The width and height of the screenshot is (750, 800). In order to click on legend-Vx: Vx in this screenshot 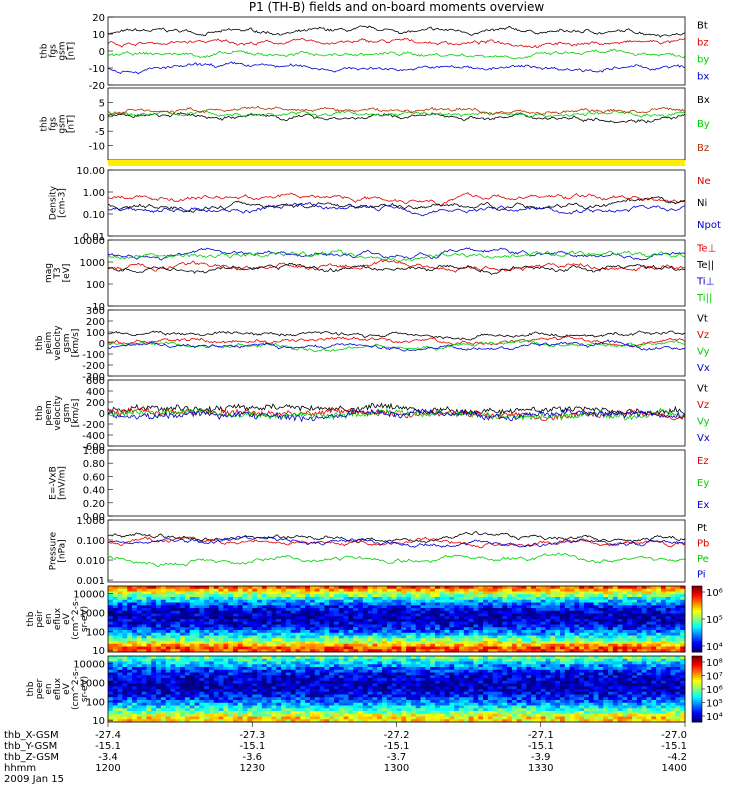, I will do `click(703, 368)`.